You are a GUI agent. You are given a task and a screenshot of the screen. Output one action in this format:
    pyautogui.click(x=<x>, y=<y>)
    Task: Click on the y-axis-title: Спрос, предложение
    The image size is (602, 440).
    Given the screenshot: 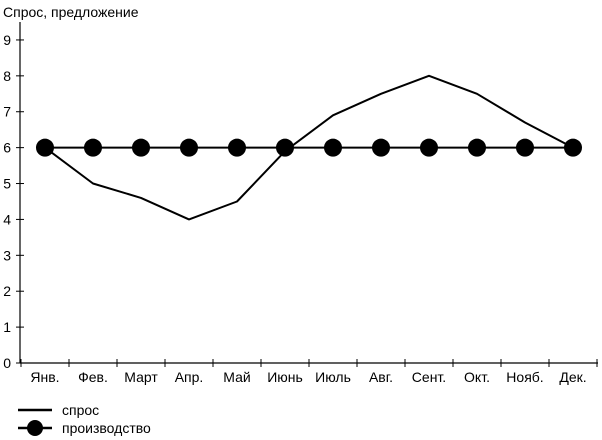 What is the action you would take?
    pyautogui.click(x=71, y=12)
    